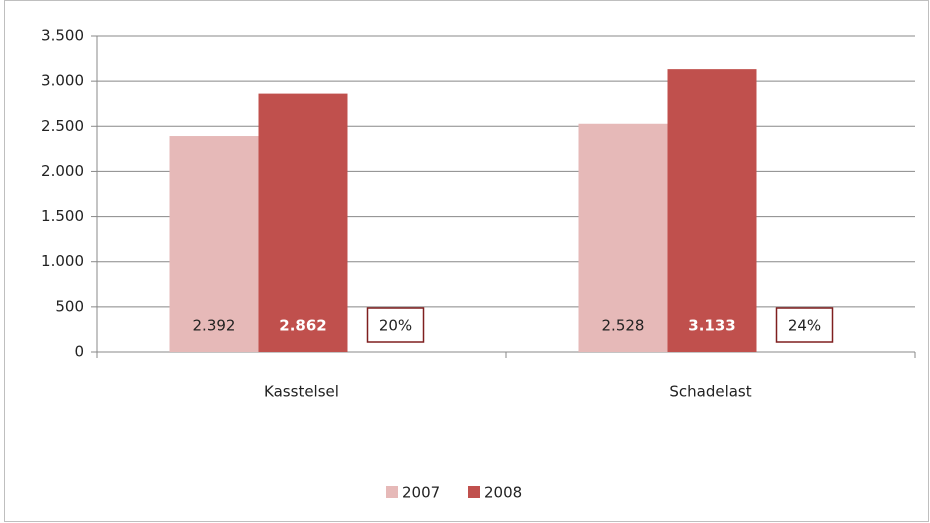  I want to click on data-label: 2.392, so click(214, 326).